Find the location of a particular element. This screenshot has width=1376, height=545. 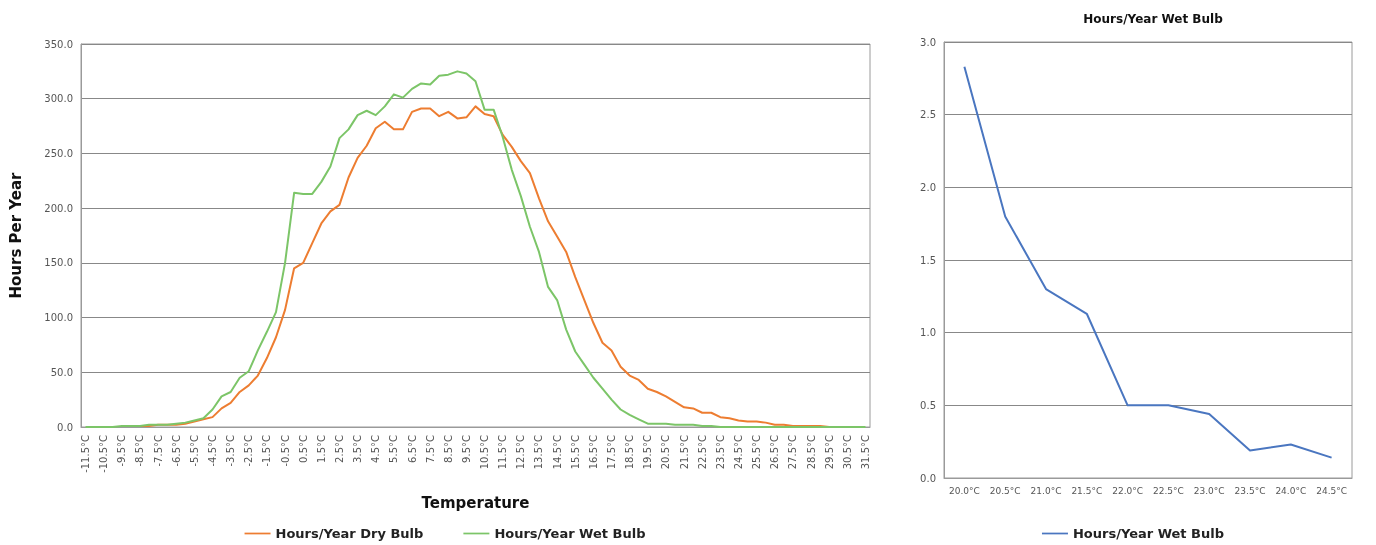

x-tick-label: -6.5°C is located at coordinates (176, 450).